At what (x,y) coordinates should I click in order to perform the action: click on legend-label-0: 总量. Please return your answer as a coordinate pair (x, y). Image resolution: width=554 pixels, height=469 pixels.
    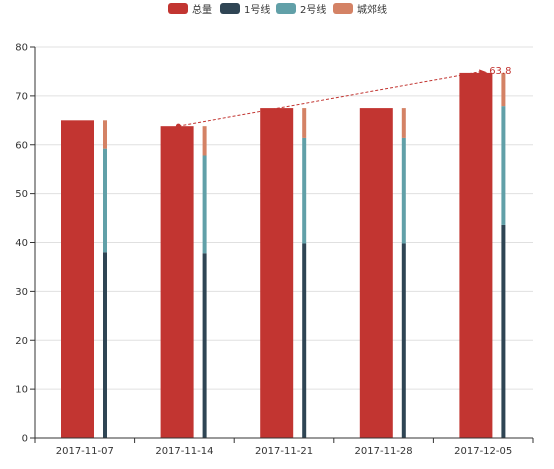
    Looking at the image, I should click on (202, 9).